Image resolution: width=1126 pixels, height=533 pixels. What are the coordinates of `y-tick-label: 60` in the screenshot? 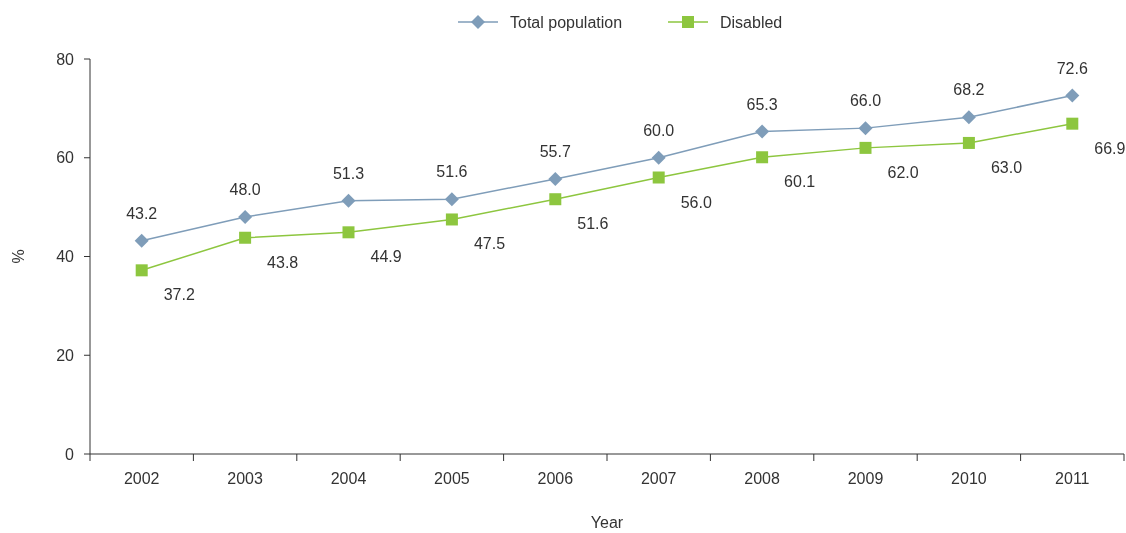 It's located at (65, 158).